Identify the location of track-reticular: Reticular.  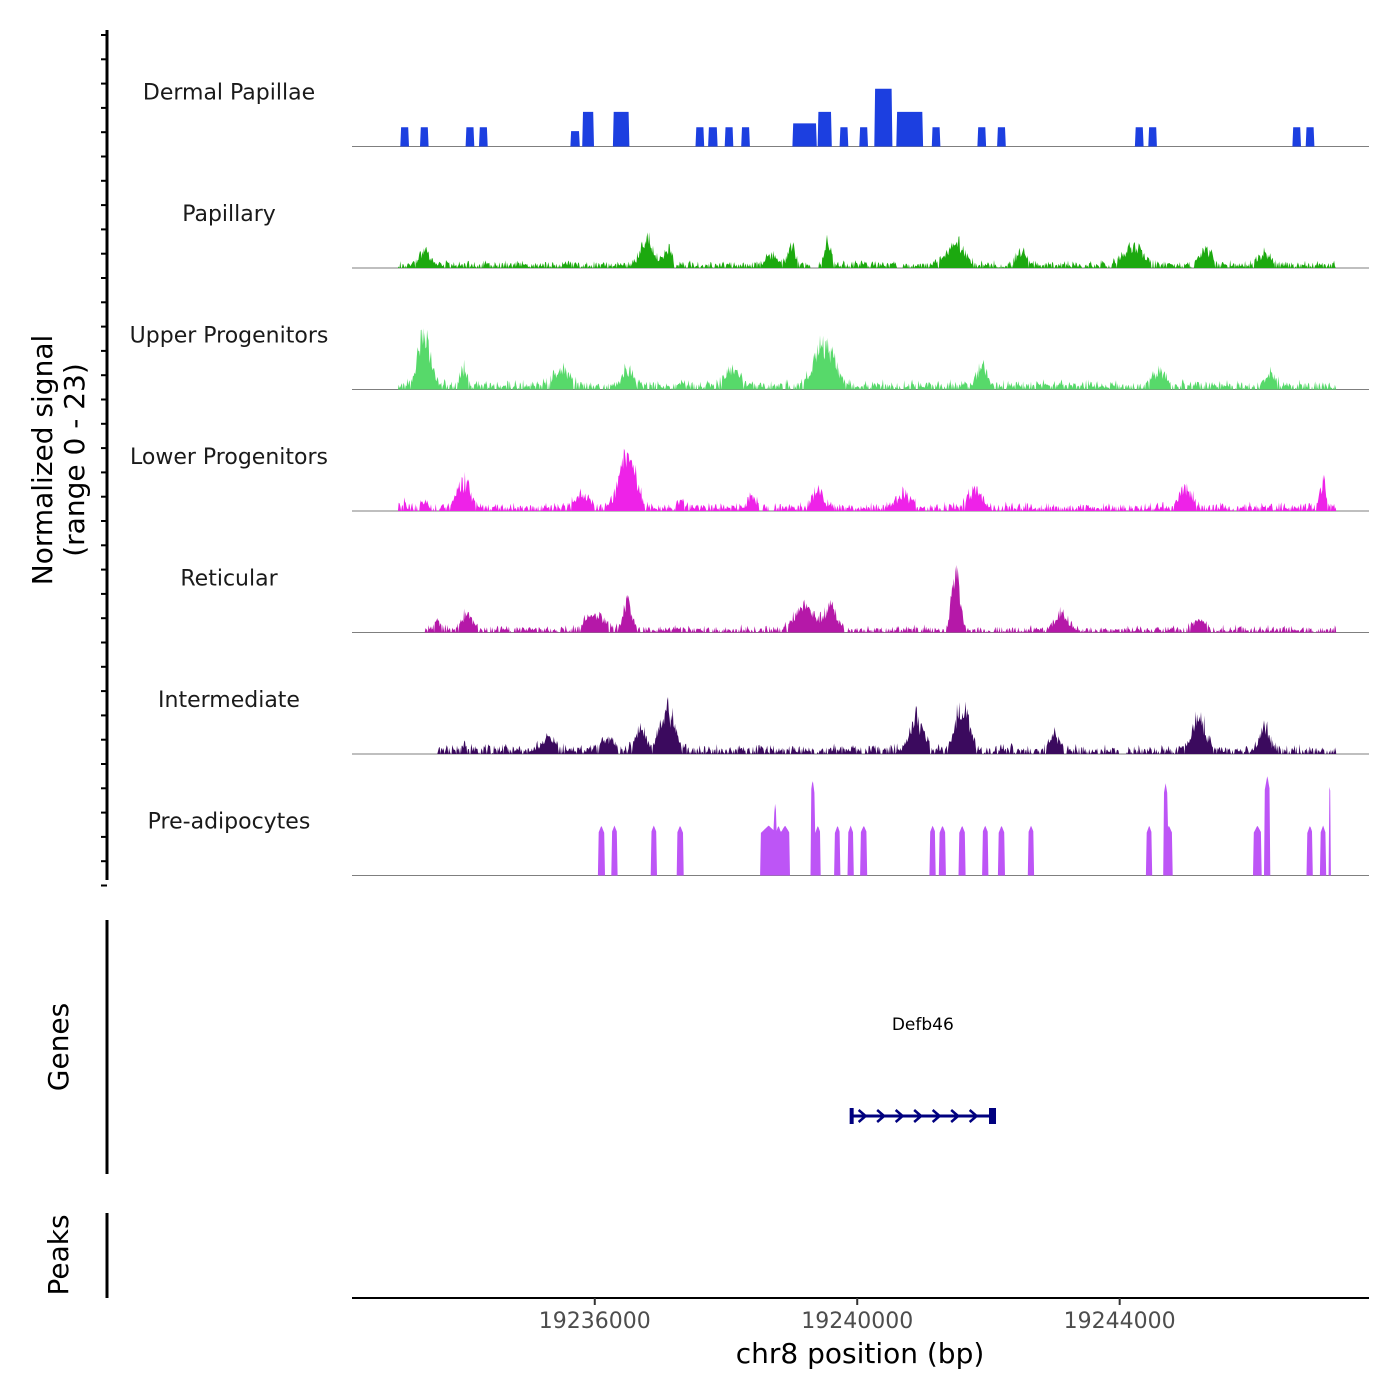
(774, 599).